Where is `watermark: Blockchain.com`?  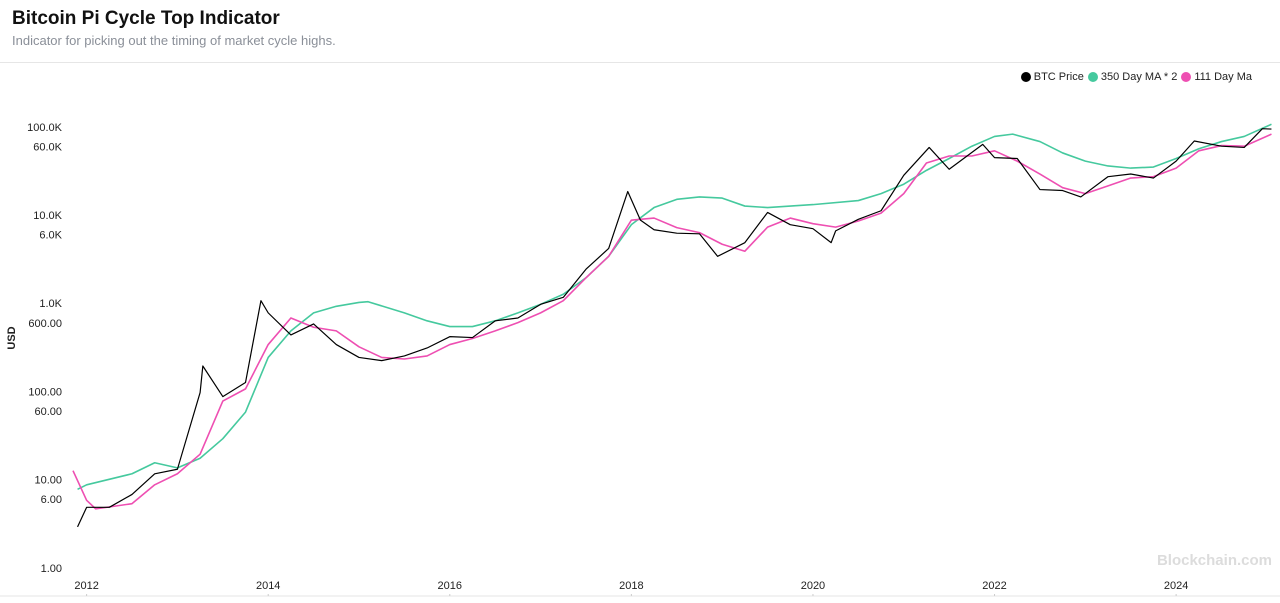 watermark: Blockchain.com is located at coordinates (1214, 560).